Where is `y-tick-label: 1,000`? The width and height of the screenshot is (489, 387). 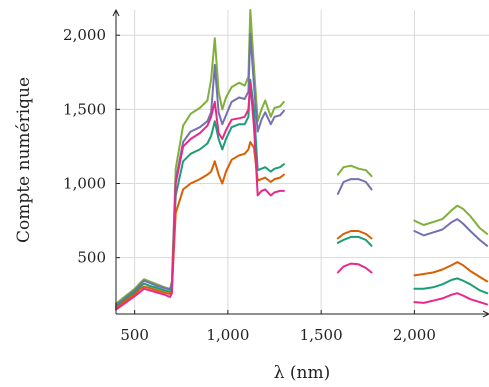
y-tick-label: 1,000 is located at coordinates (84, 184).